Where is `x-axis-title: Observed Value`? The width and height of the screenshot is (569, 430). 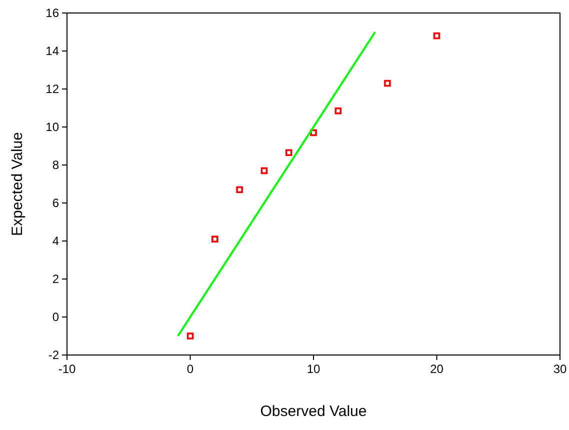 x-axis-title: Observed Value is located at coordinates (313, 411).